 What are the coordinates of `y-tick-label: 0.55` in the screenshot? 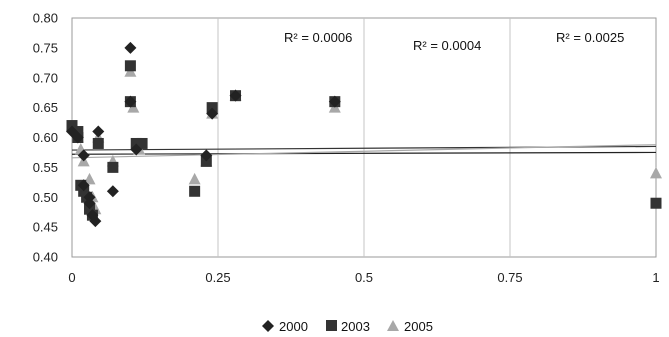 It's located at (45, 167).